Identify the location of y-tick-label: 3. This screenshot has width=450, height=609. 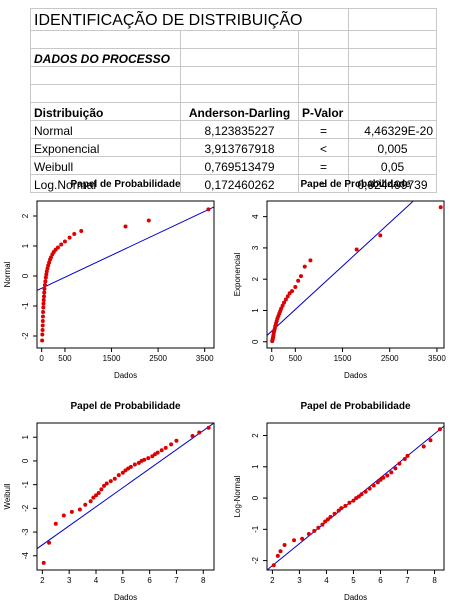
(255, 247).